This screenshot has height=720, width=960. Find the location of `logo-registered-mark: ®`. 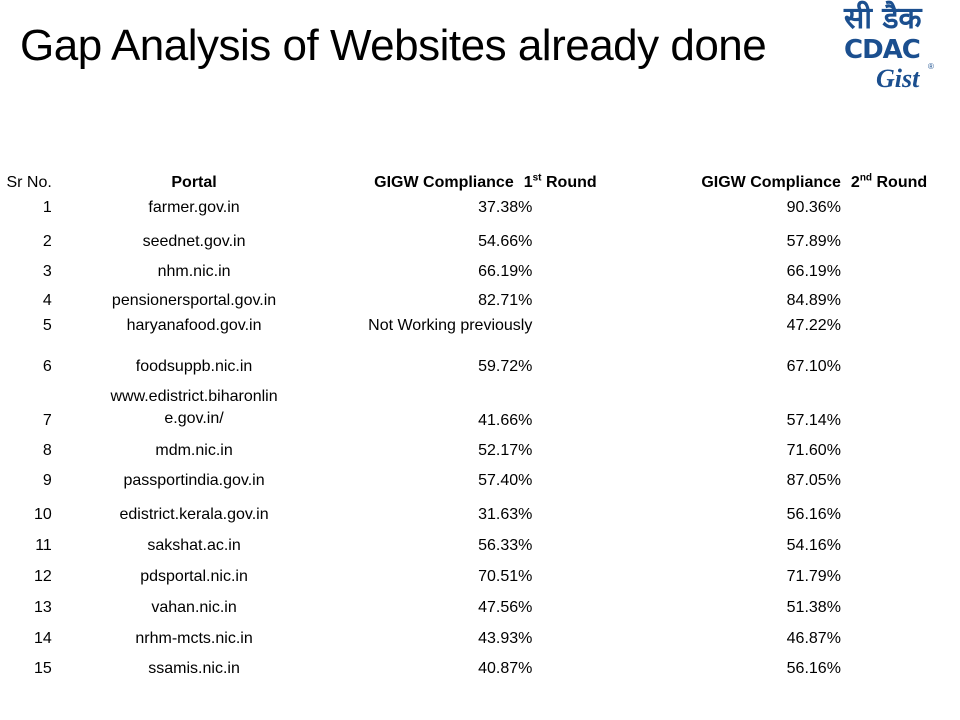

logo-registered-mark: ® is located at coordinates (931, 66).